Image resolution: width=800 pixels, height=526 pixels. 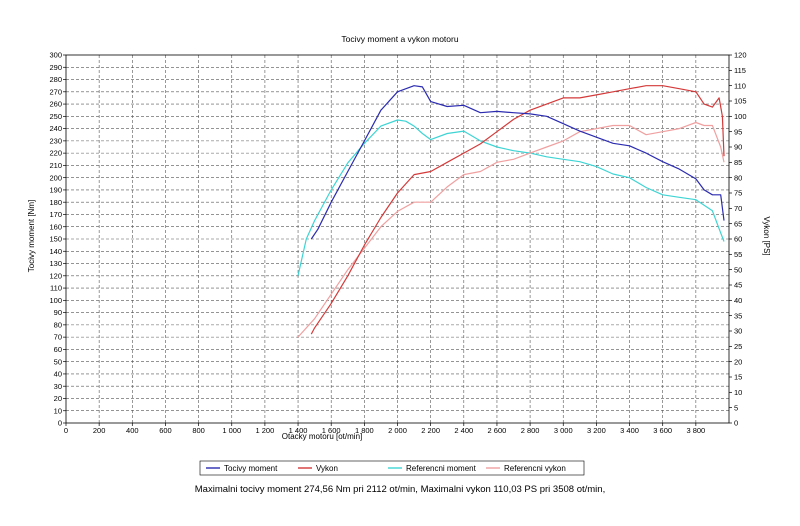 I want to click on legend-label: Tocivy moment, so click(x=251, y=468).